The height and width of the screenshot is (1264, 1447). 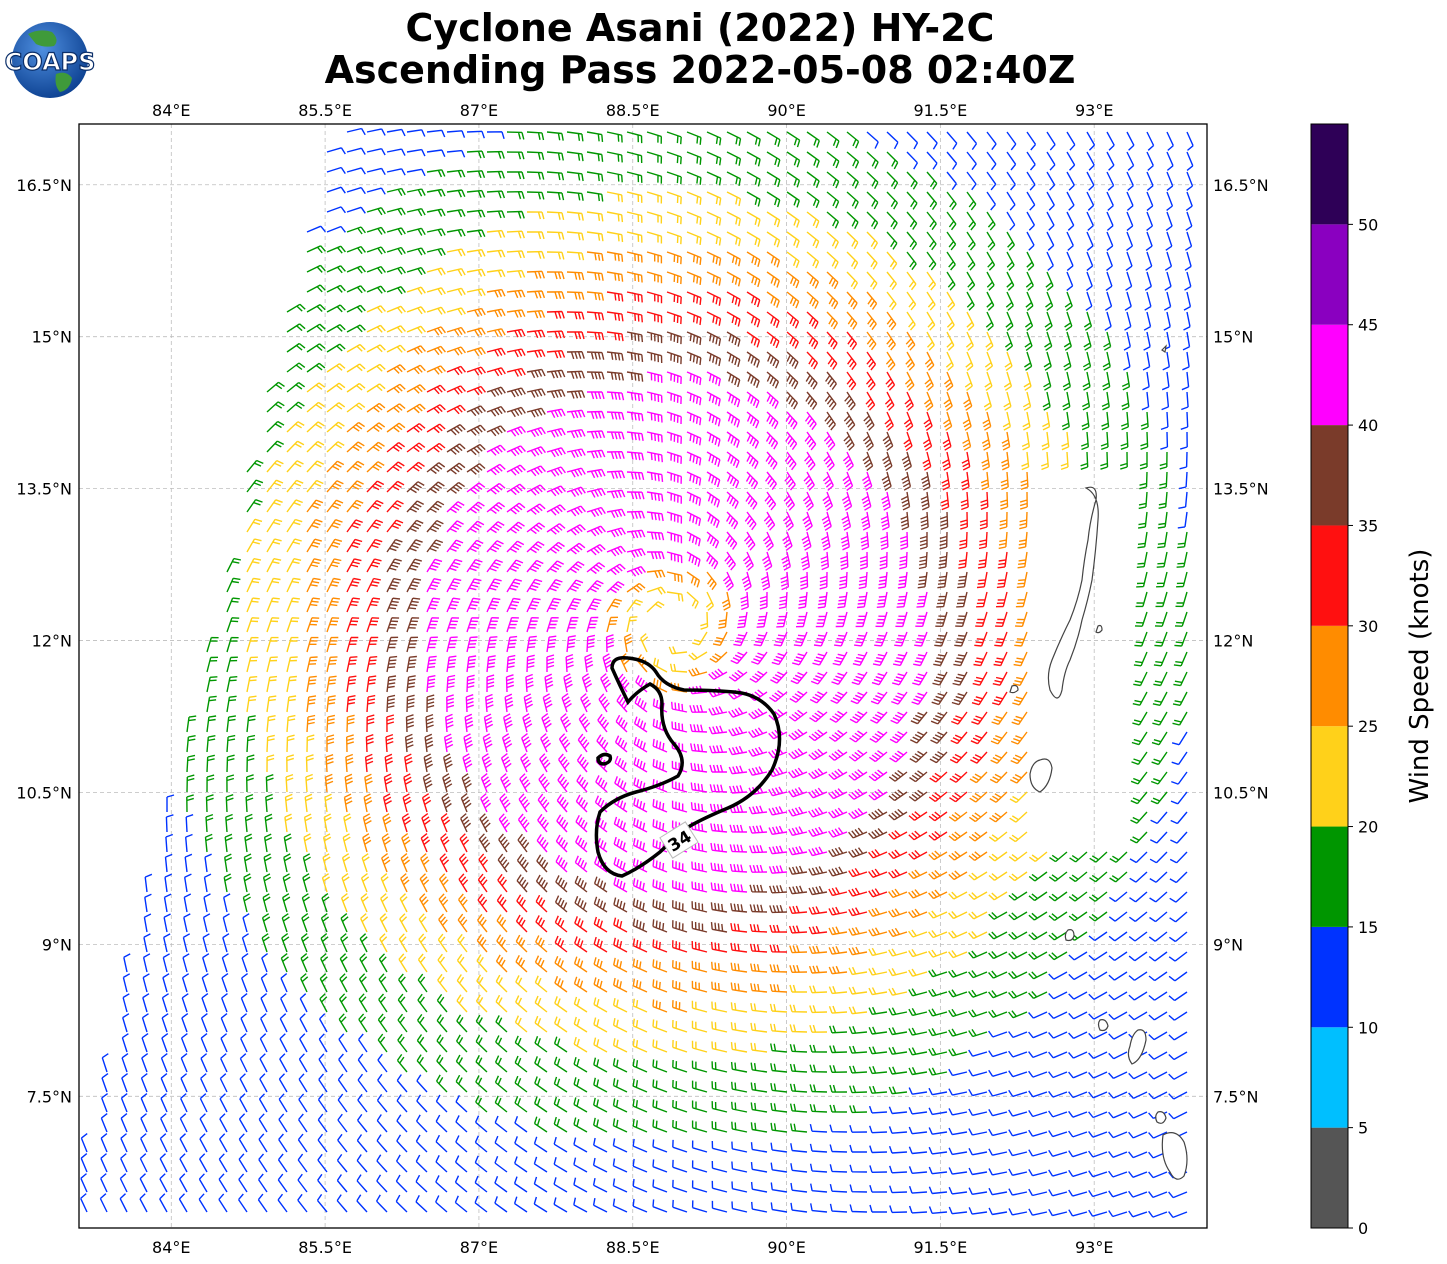 What do you see at coordinates (1329, 776) in the screenshot?
I see `colorbar-bin` at bounding box center [1329, 776].